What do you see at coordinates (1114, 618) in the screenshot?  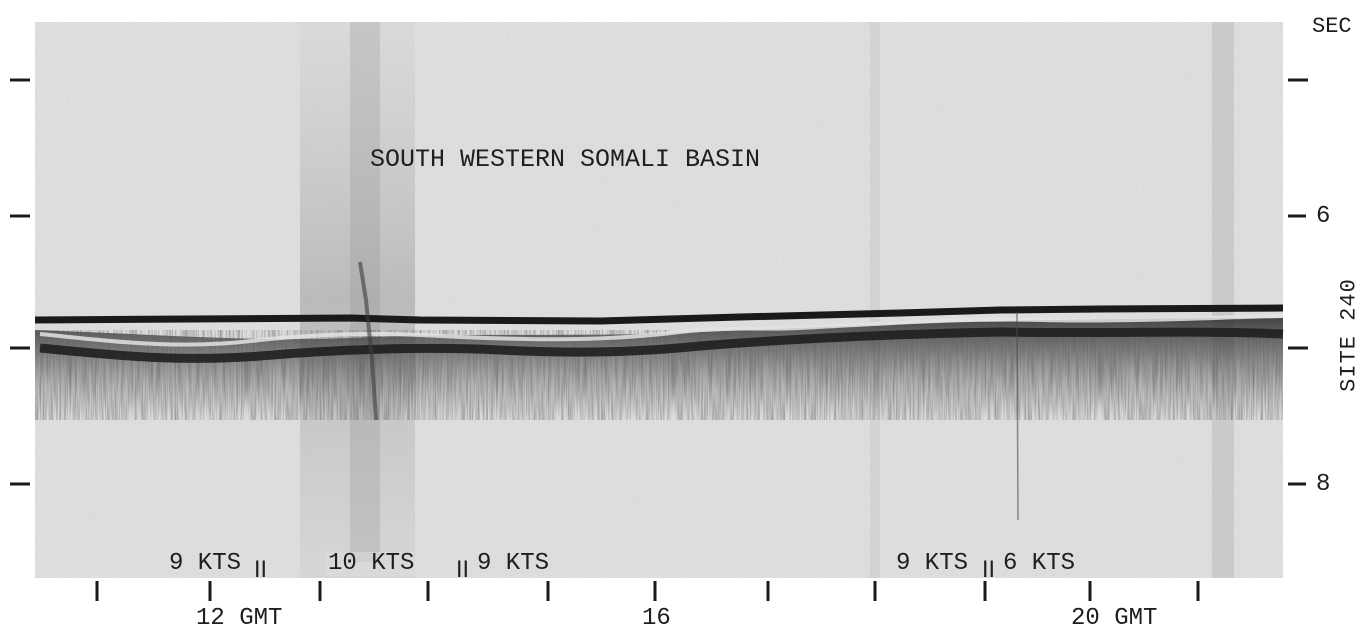 I see `time-label-20gmt: 20 GMT` at bounding box center [1114, 618].